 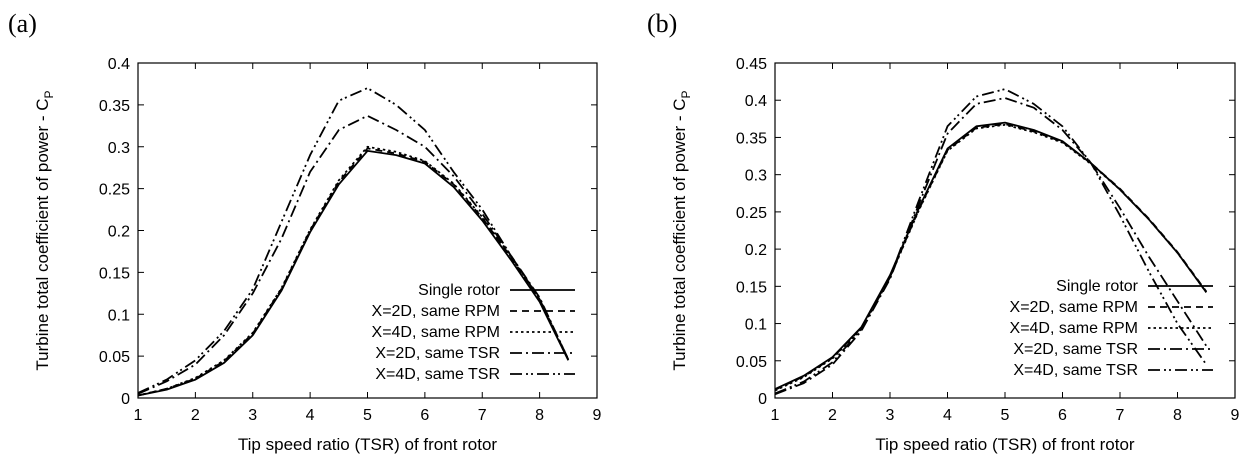 I want to click on panel-label: (a), so click(x=22, y=23).